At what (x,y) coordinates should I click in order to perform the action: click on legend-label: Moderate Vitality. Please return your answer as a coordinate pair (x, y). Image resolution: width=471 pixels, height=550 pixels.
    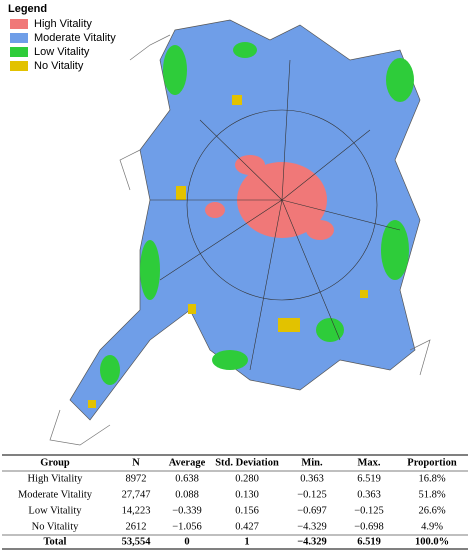
    Looking at the image, I should click on (75, 38).